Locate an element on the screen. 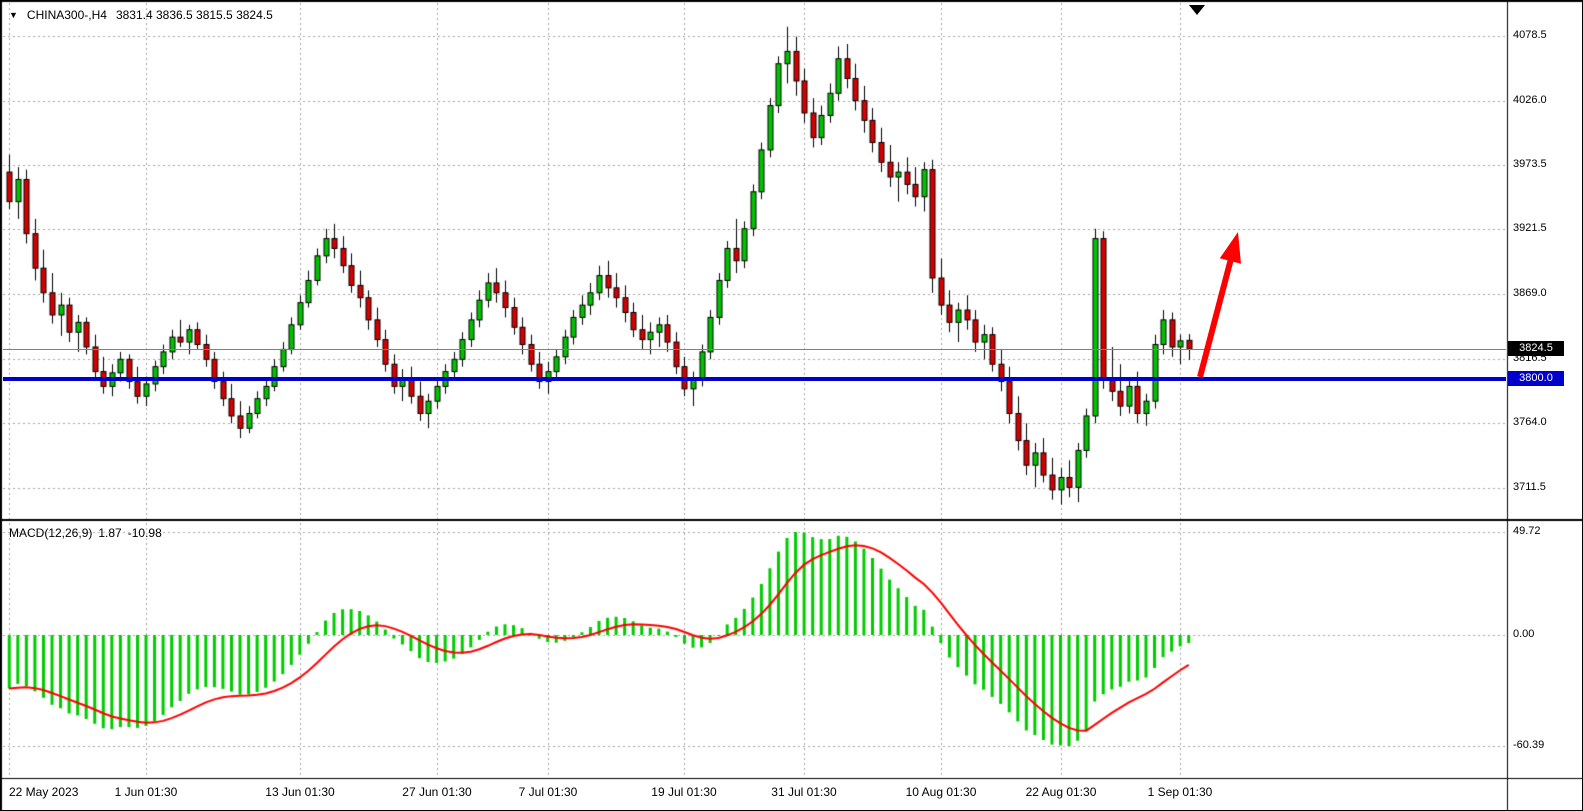  arrow-up-icon is located at coordinates (1219, 305).